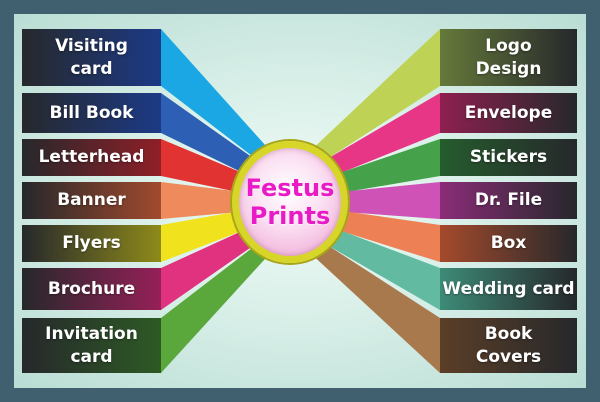  Describe the element at coordinates (383, 167) in the screenshot. I see `ray-stickers` at that location.